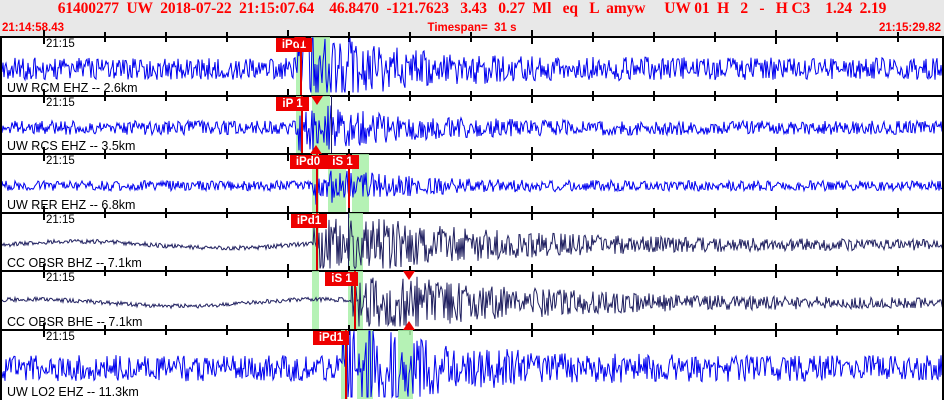 This screenshot has width=944, height=400. I want to click on pick-label: iPd0, so click(308, 162).